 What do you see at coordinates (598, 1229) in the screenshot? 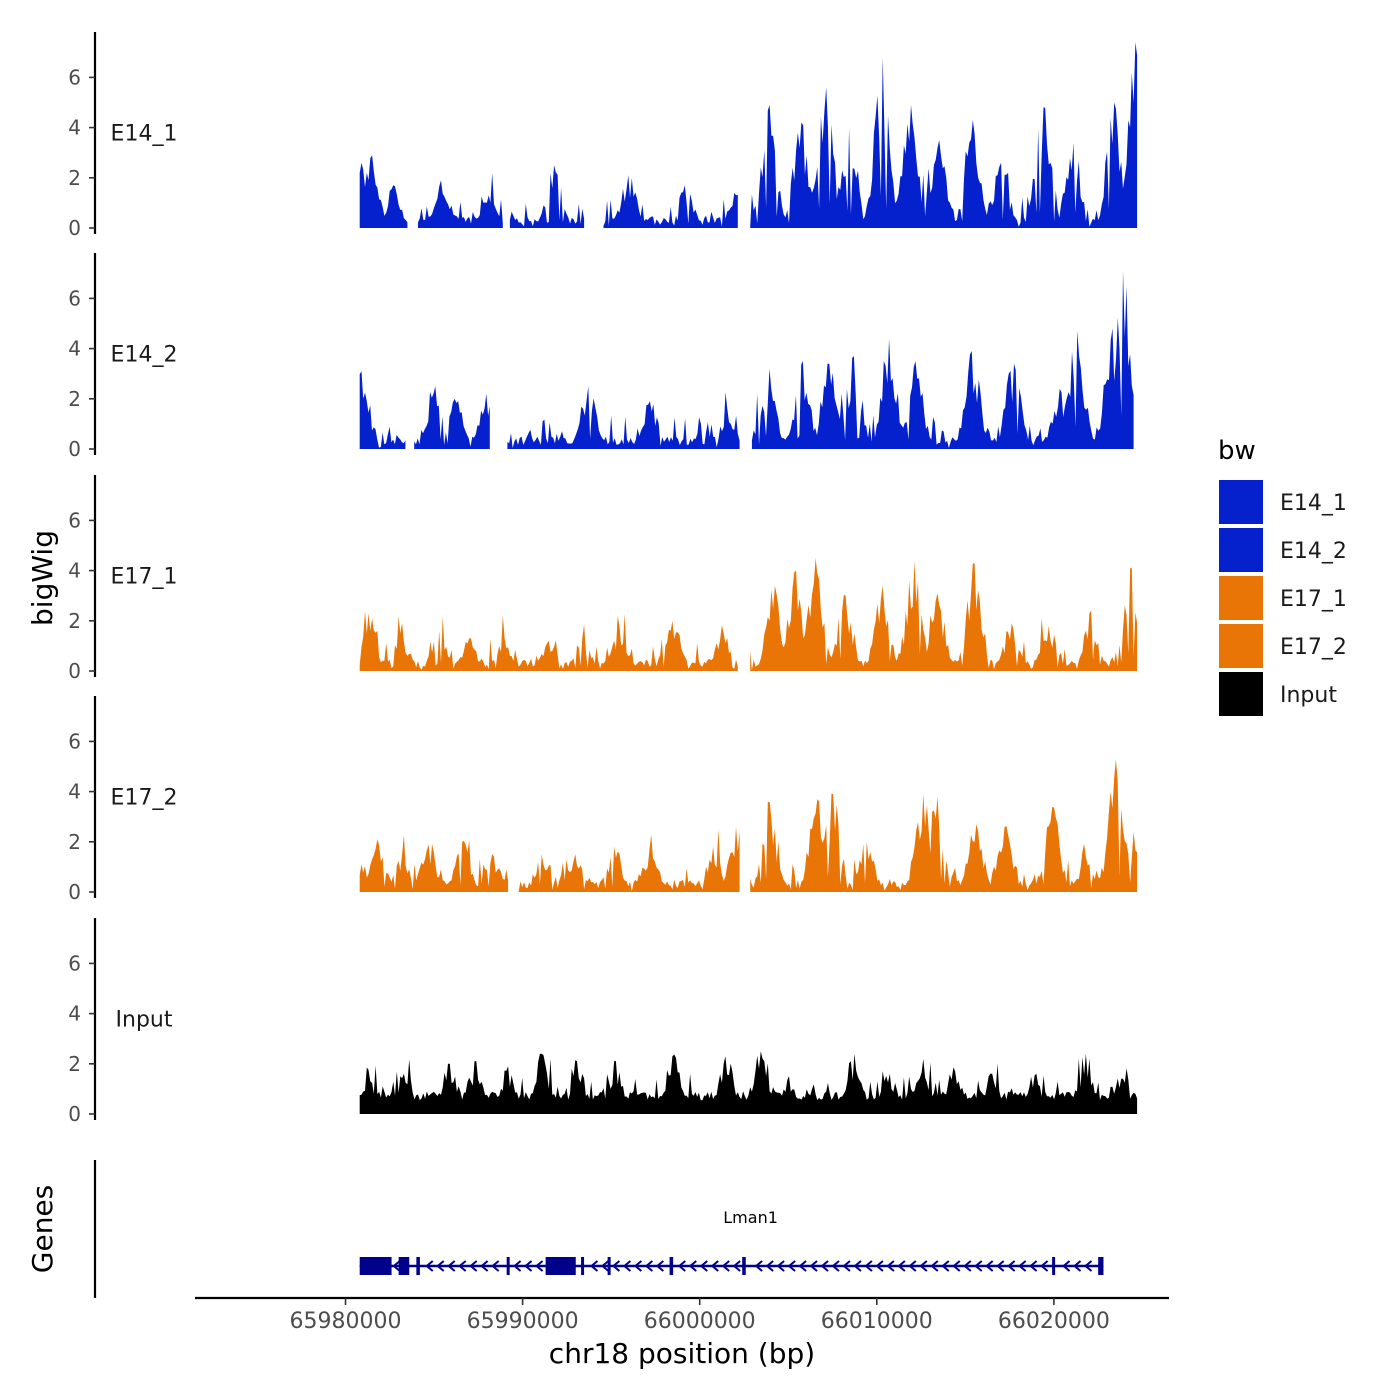
I see `gene-track: Lman1` at bounding box center [598, 1229].